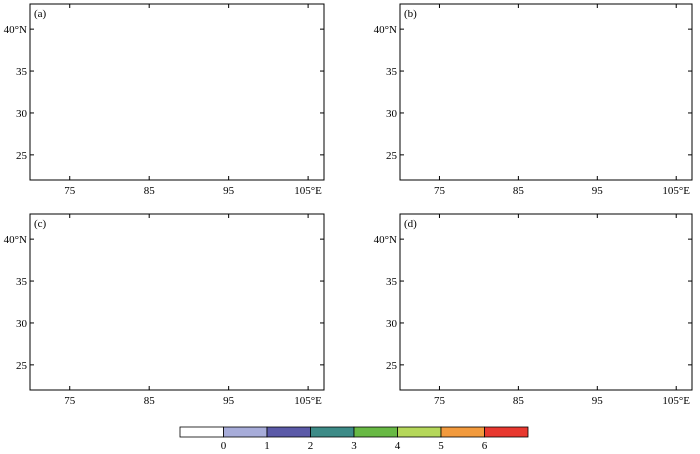 The width and height of the screenshot is (700, 454). What do you see at coordinates (398, 446) in the screenshot?
I see `colorbar-tick-label: 4` at bounding box center [398, 446].